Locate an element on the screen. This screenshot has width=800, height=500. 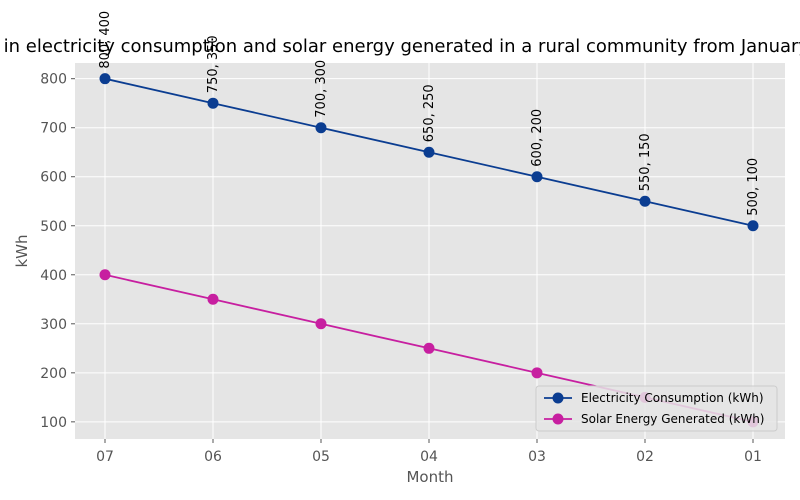
y-tick-label: 700 is located at coordinates (53, 129).